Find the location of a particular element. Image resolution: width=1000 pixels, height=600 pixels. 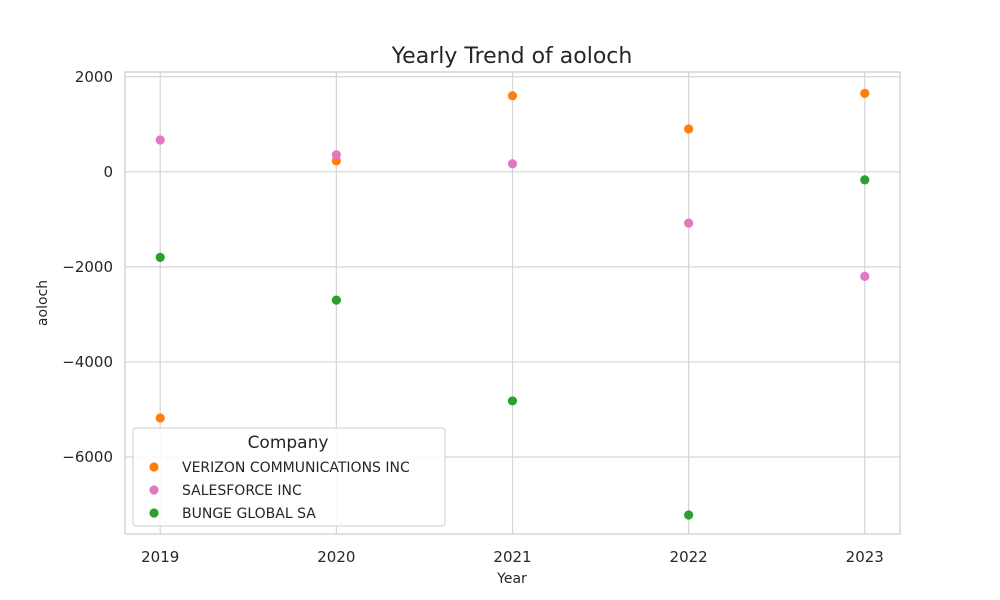

legend-label: BUNGE GLOBAL SA is located at coordinates (249, 514).